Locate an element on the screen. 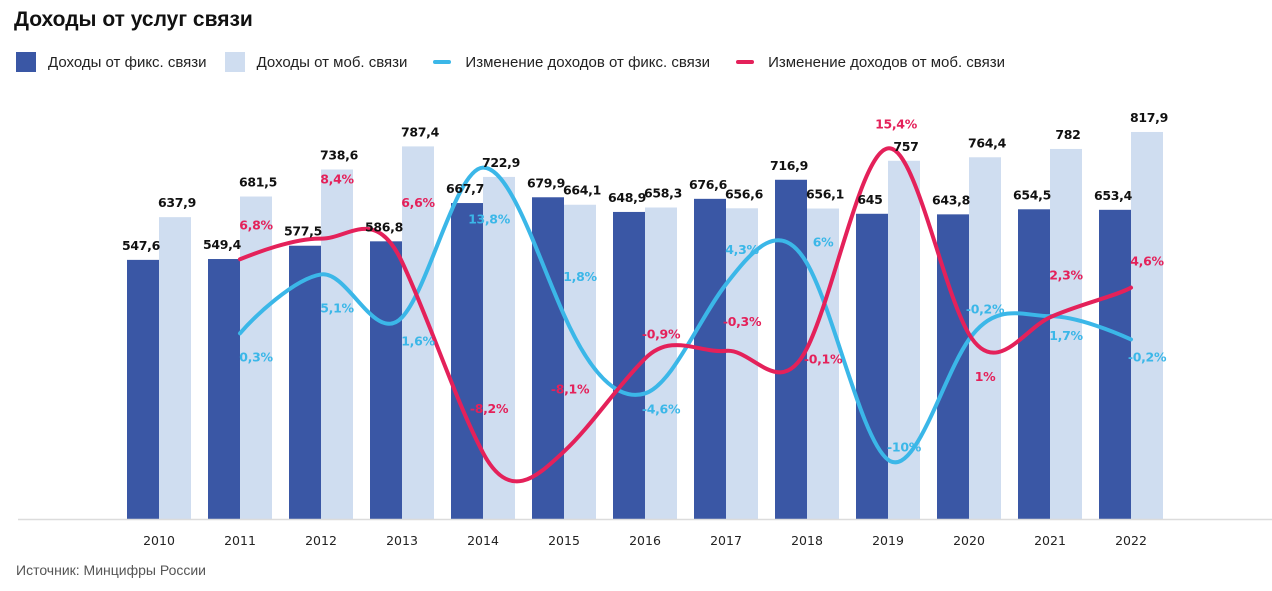 The height and width of the screenshot is (591, 1272). legend-line-fixed-change is located at coordinates (442, 62).